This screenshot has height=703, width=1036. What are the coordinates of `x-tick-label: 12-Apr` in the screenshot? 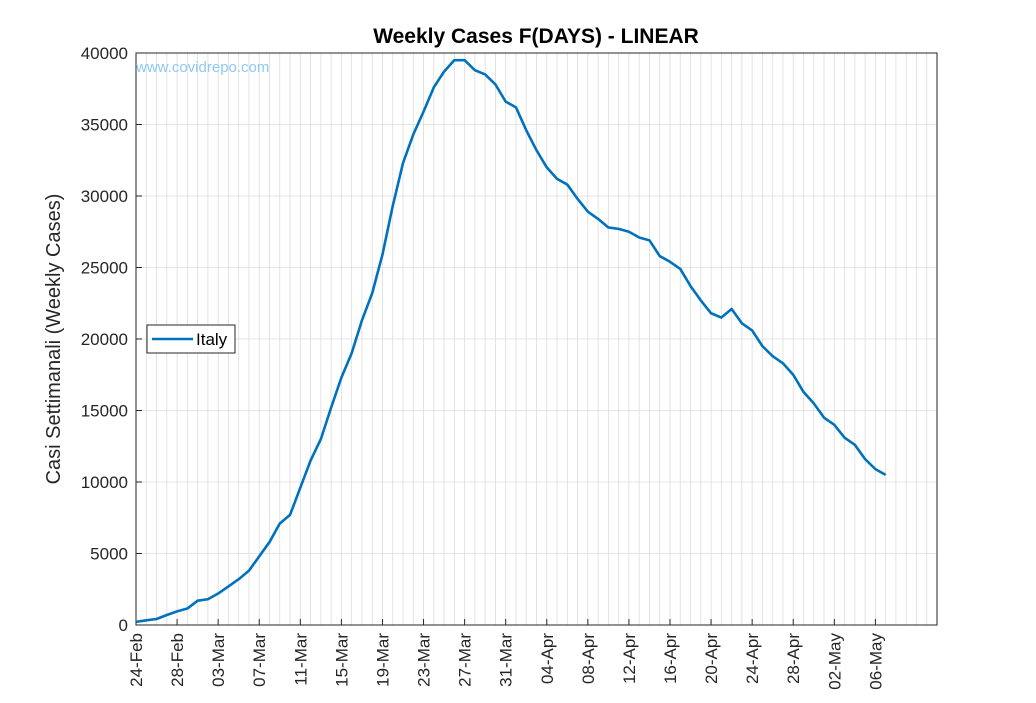 It's located at (629, 658).